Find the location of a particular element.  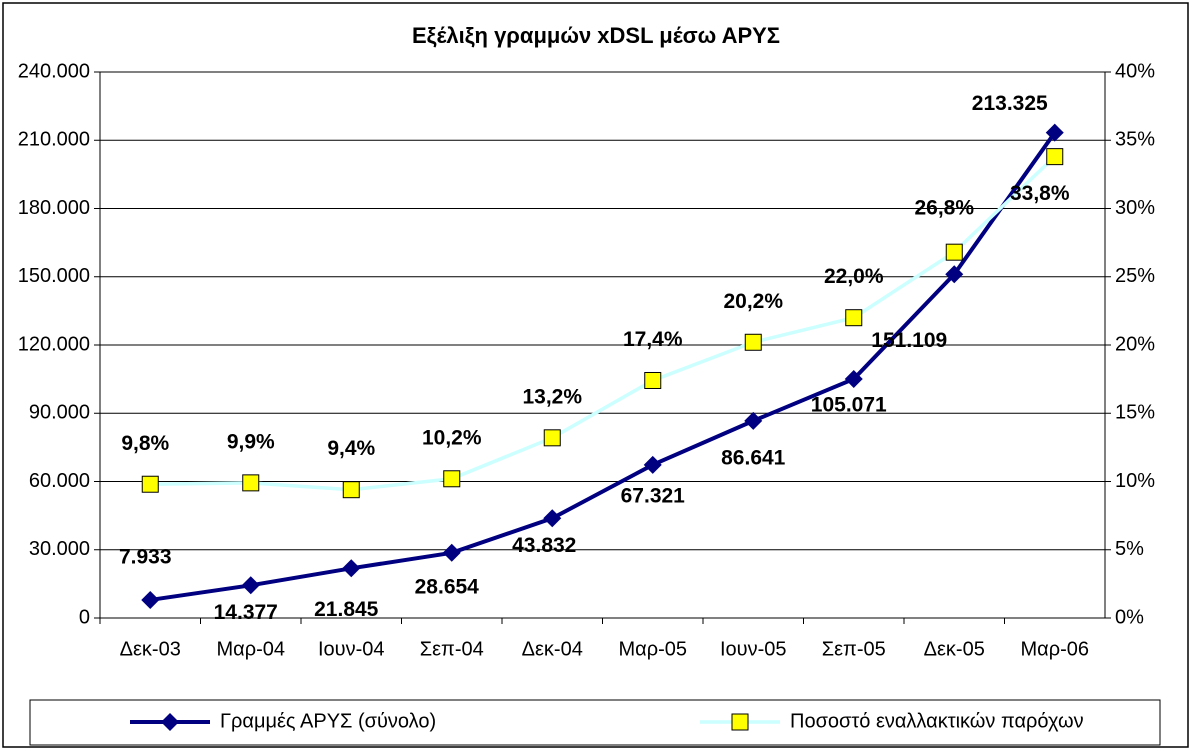

y-tick-label: 60.000 is located at coordinates (59, 481).